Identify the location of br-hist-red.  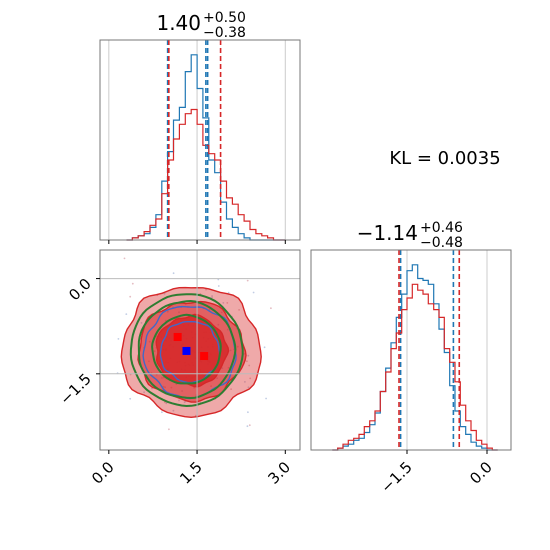
(415, 367).